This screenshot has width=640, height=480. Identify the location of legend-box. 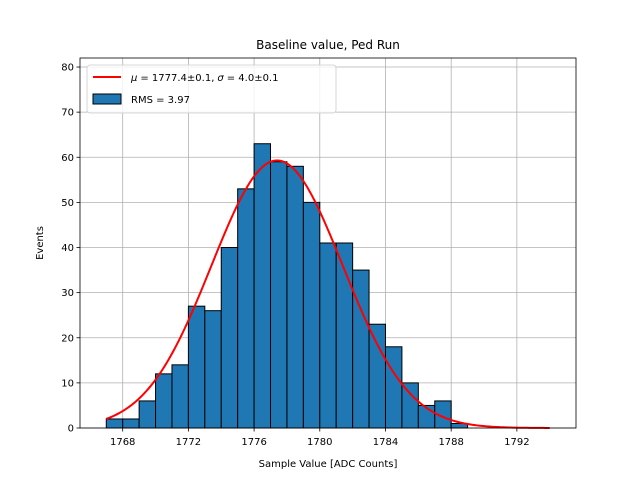
(211, 89).